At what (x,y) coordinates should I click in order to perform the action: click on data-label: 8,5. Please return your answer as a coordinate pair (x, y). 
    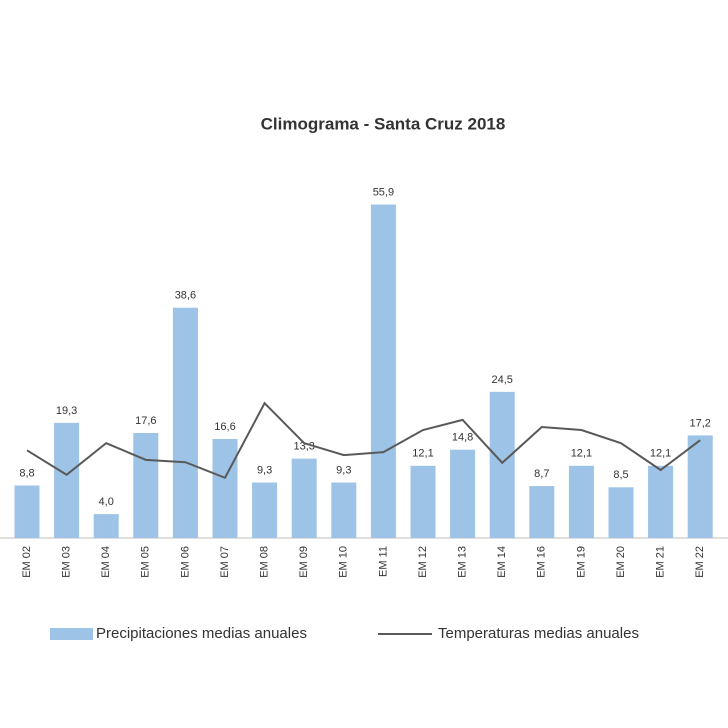
    Looking at the image, I should click on (620, 475).